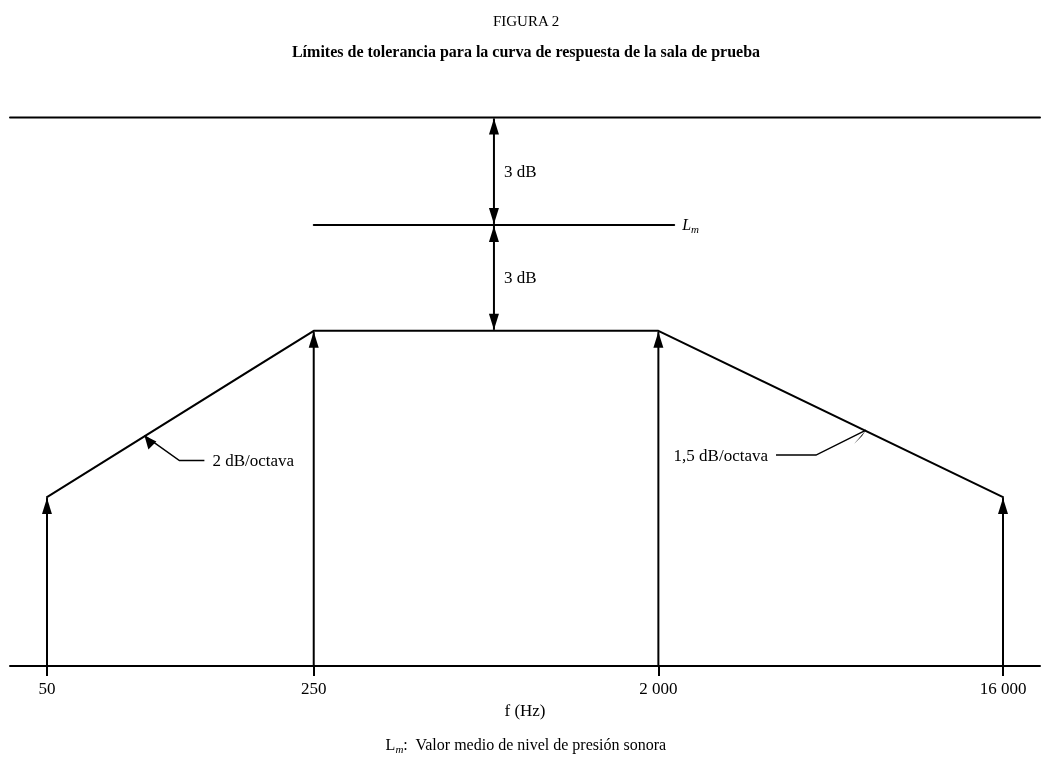  What do you see at coordinates (47, 688) in the screenshot?
I see `x-tick-label: 50` at bounding box center [47, 688].